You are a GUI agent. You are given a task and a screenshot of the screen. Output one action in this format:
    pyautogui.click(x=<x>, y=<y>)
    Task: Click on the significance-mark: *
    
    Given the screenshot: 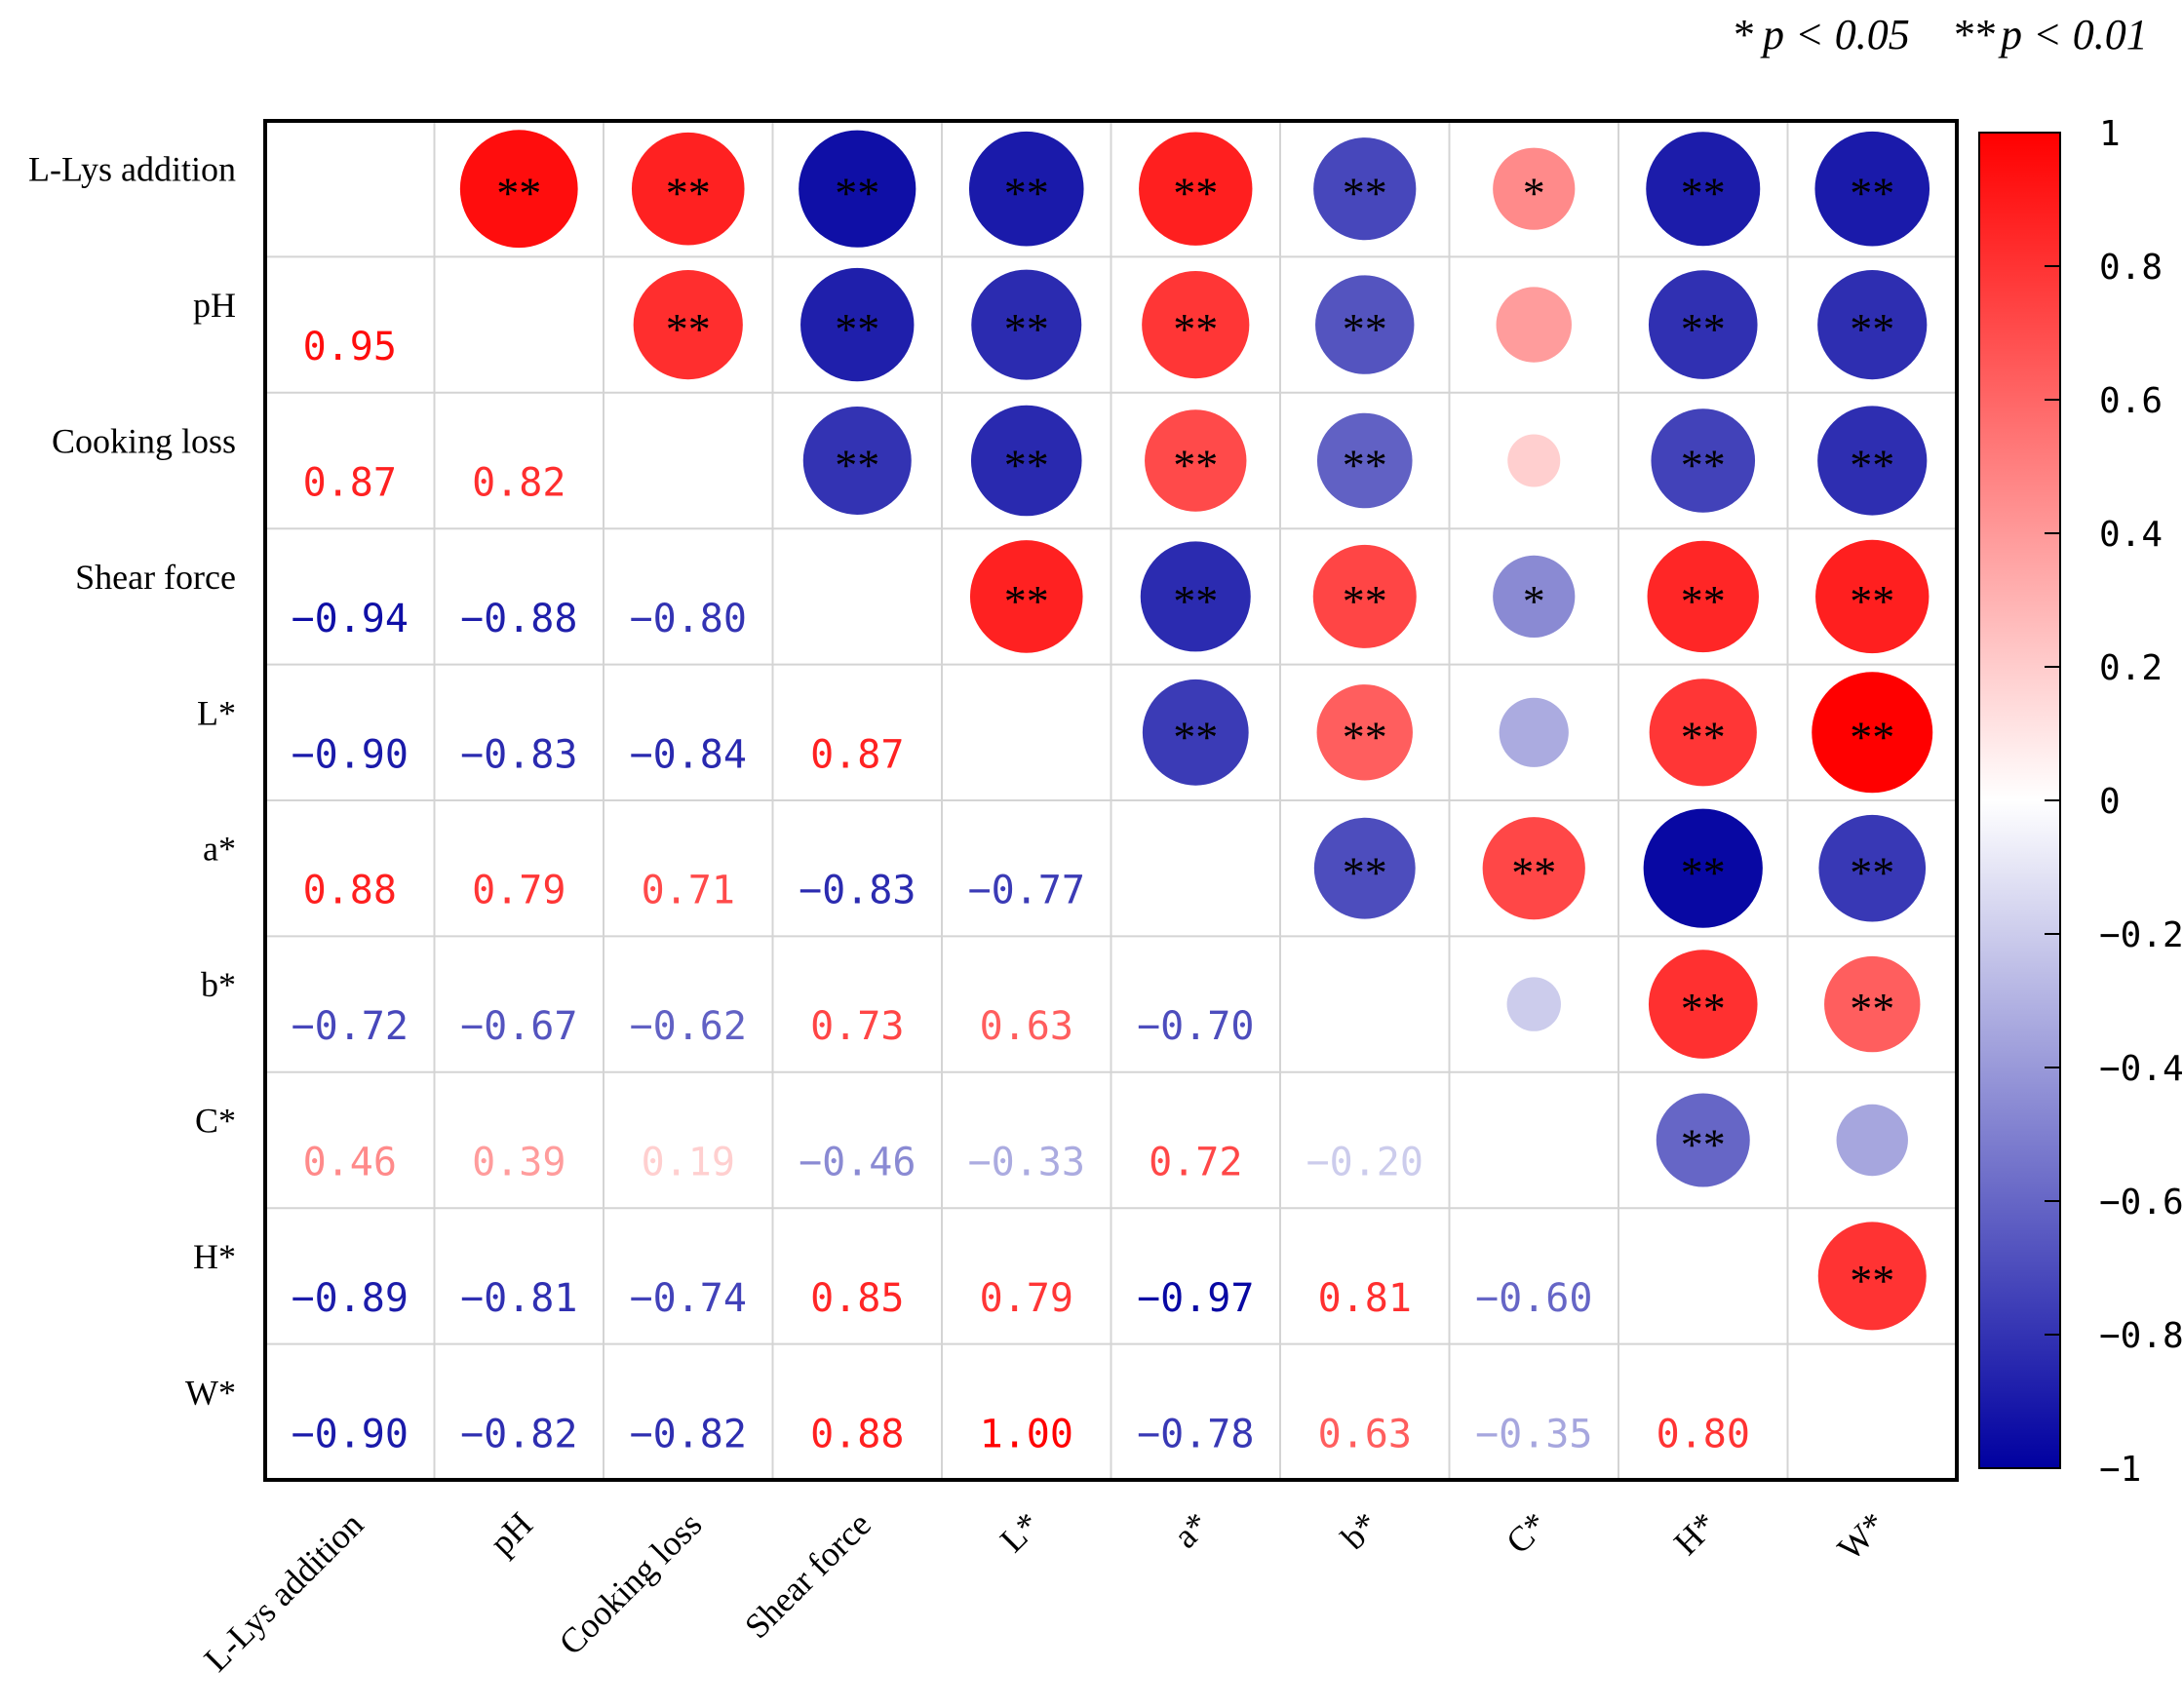 What is the action you would take?
    pyautogui.click(x=1534, y=601)
    